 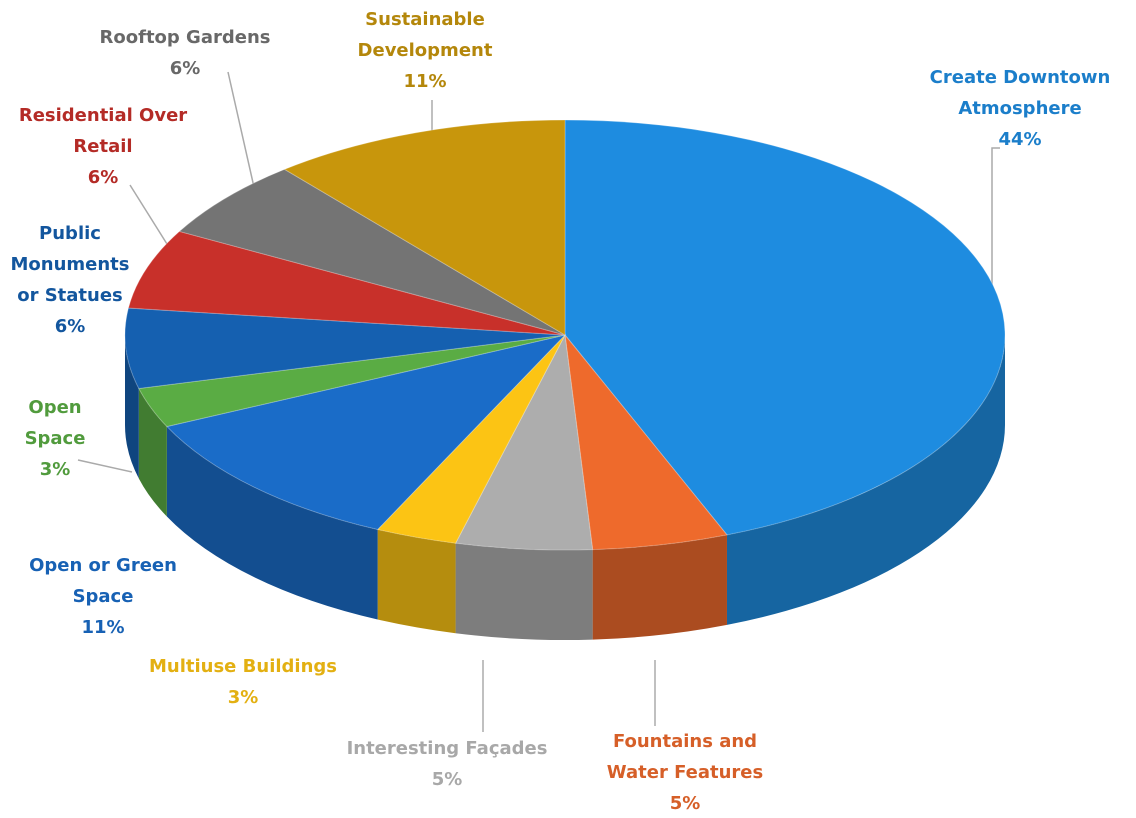 I want to click on category-name: Sustainable Development, so click(x=425, y=35).